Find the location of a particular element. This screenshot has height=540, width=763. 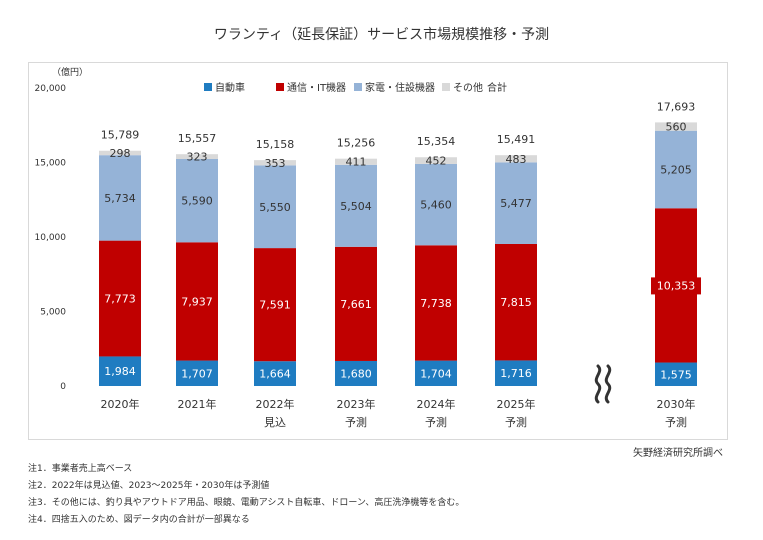

data-label: 7,815 is located at coordinates (516, 302).